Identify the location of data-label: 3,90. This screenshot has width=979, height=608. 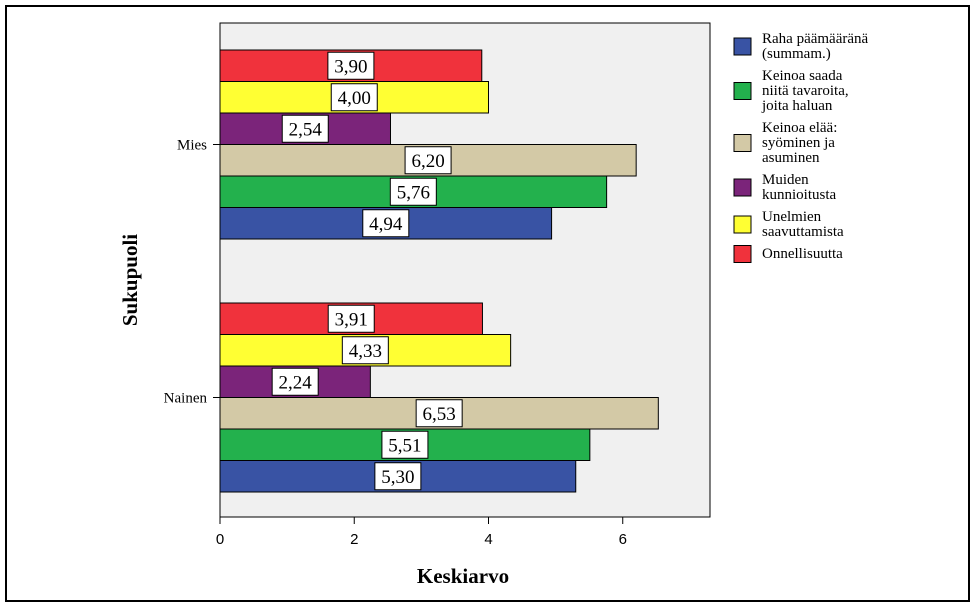
(350, 66).